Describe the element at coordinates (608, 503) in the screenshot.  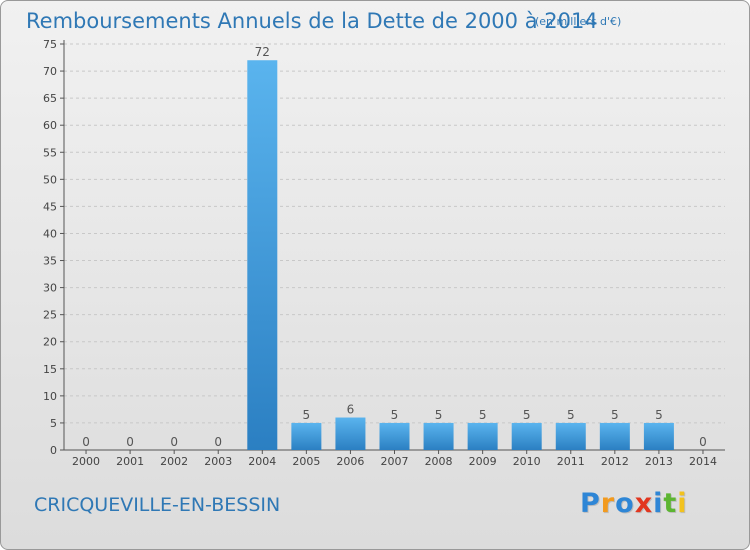
I see `logo-letter: r` at that location.